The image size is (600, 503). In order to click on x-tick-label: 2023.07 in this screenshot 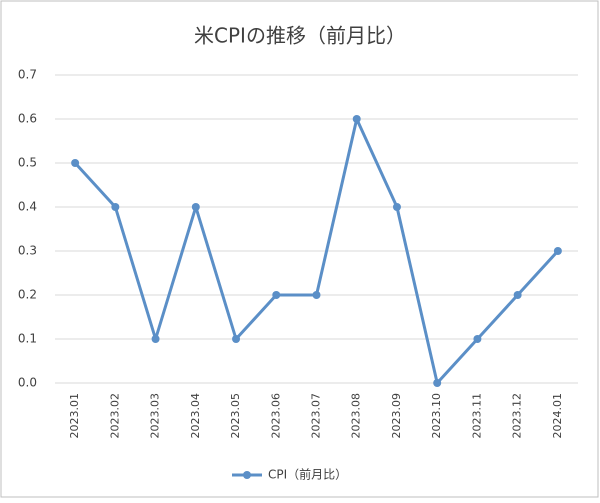, I will do `click(316, 416)`.